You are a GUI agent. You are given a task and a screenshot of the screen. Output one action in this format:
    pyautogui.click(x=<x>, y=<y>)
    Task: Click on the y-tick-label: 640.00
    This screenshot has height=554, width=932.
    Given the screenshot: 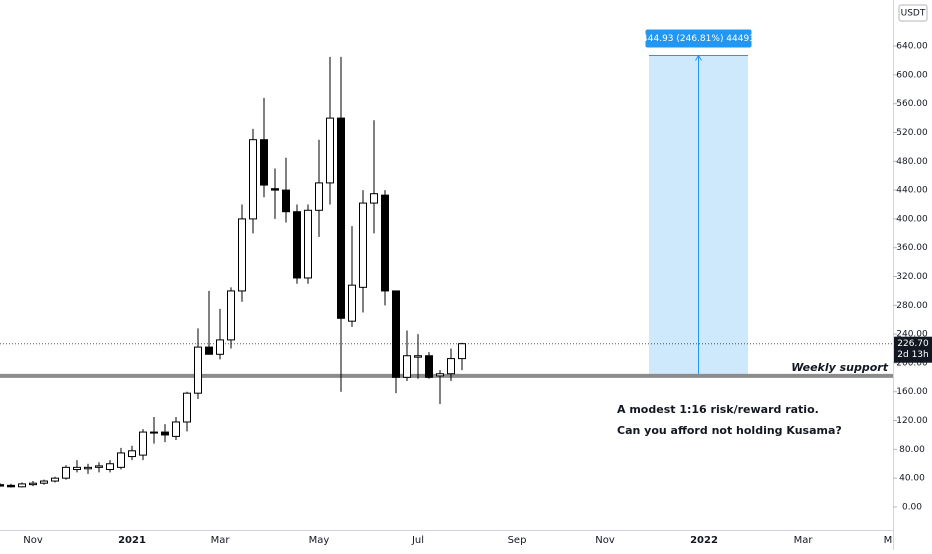 What is the action you would take?
    pyautogui.click(x=912, y=47)
    